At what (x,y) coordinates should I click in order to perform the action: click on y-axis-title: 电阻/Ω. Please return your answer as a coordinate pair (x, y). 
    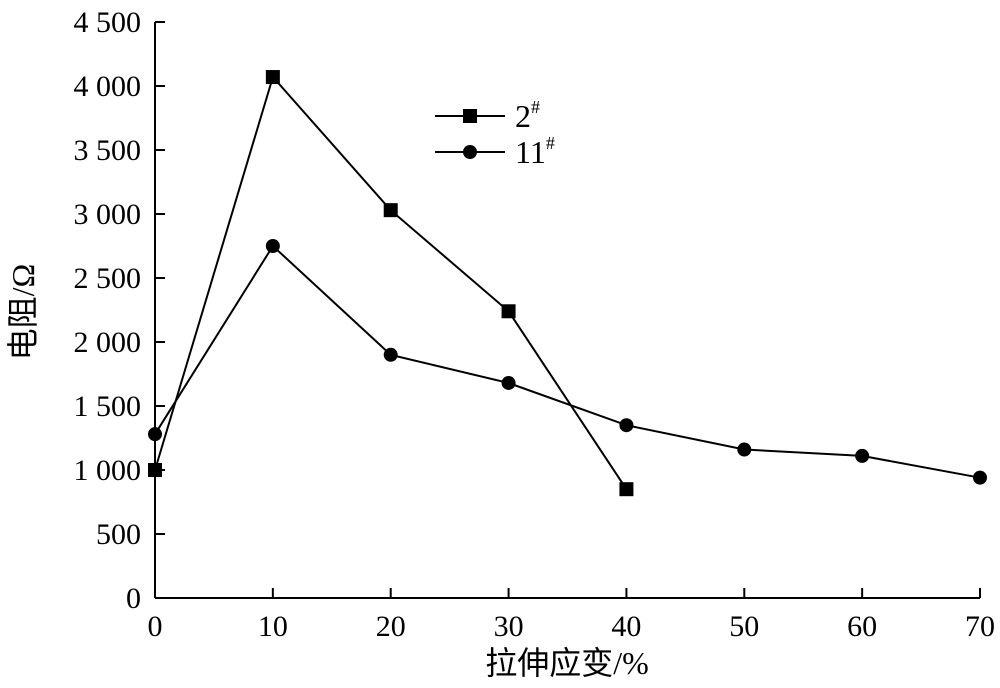
    Looking at the image, I should click on (23, 312).